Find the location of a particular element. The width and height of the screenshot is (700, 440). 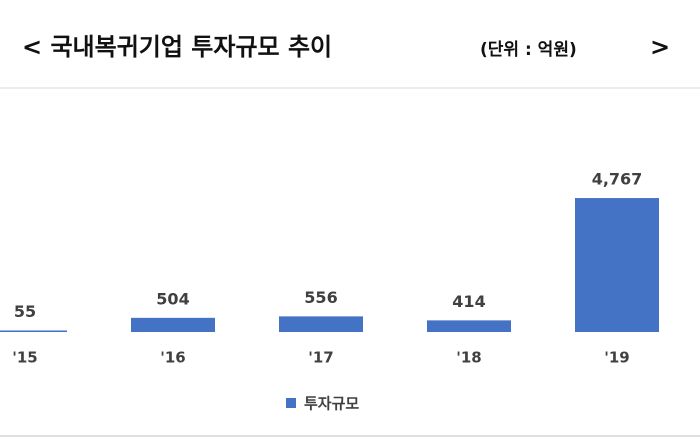

x-tick-label: '19 is located at coordinates (616, 358).